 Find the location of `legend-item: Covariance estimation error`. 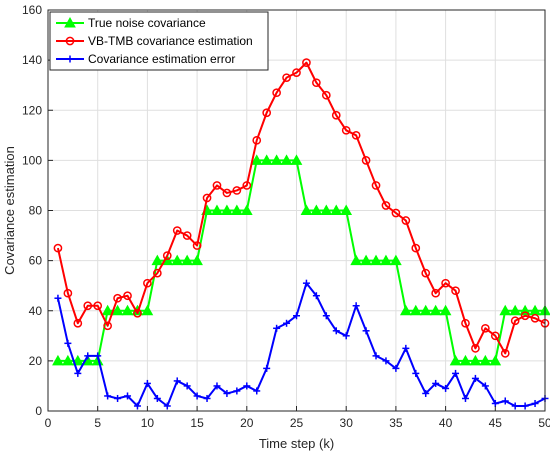

legend-item: Covariance estimation error is located at coordinates (145, 59).